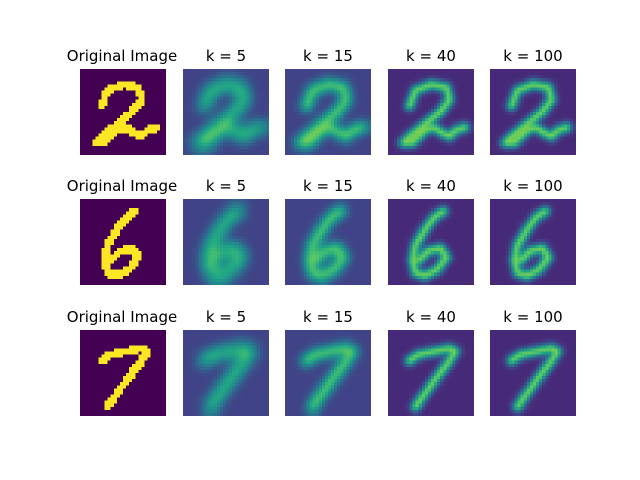 The width and height of the screenshot is (640, 480). What do you see at coordinates (122, 186) in the screenshot?
I see `row2-original-title: Original Image` at bounding box center [122, 186].